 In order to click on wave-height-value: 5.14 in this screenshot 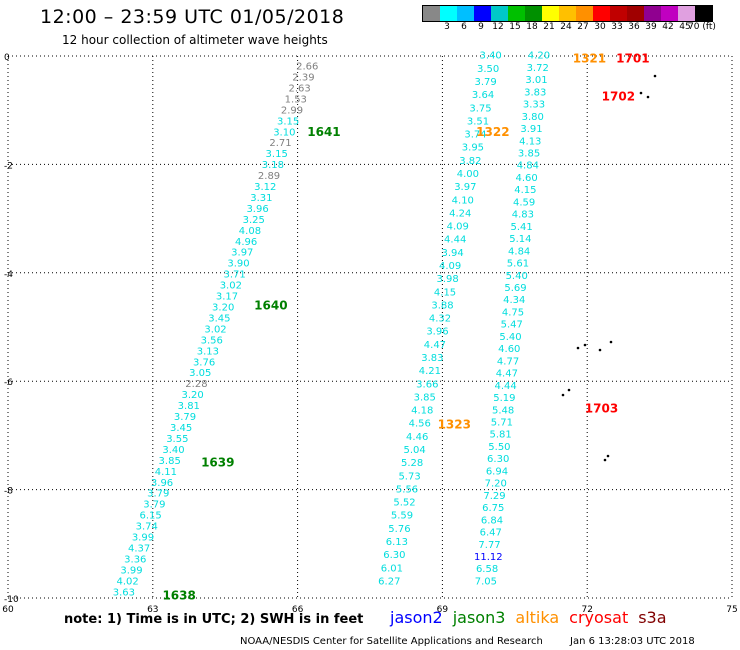, I will do `click(520, 239)`.